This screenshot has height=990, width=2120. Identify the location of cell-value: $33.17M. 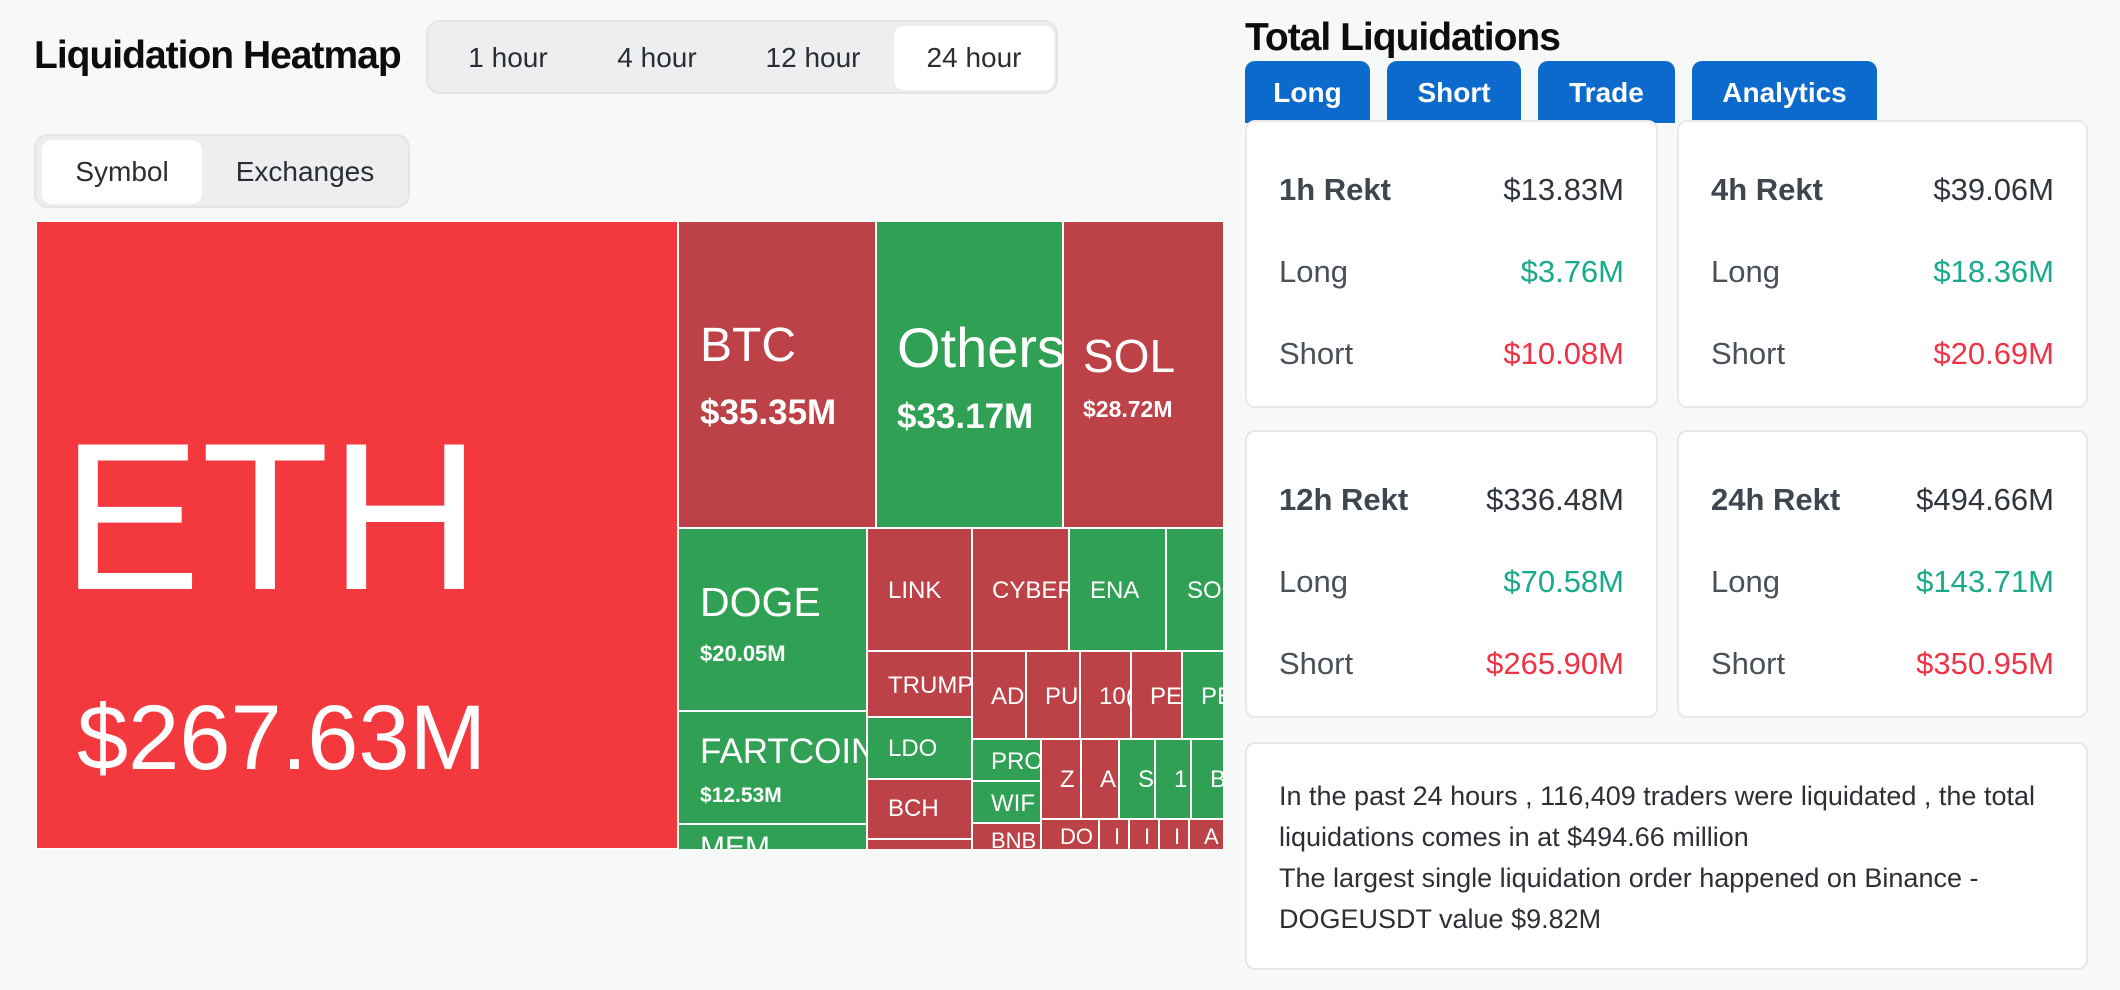
(965, 416).